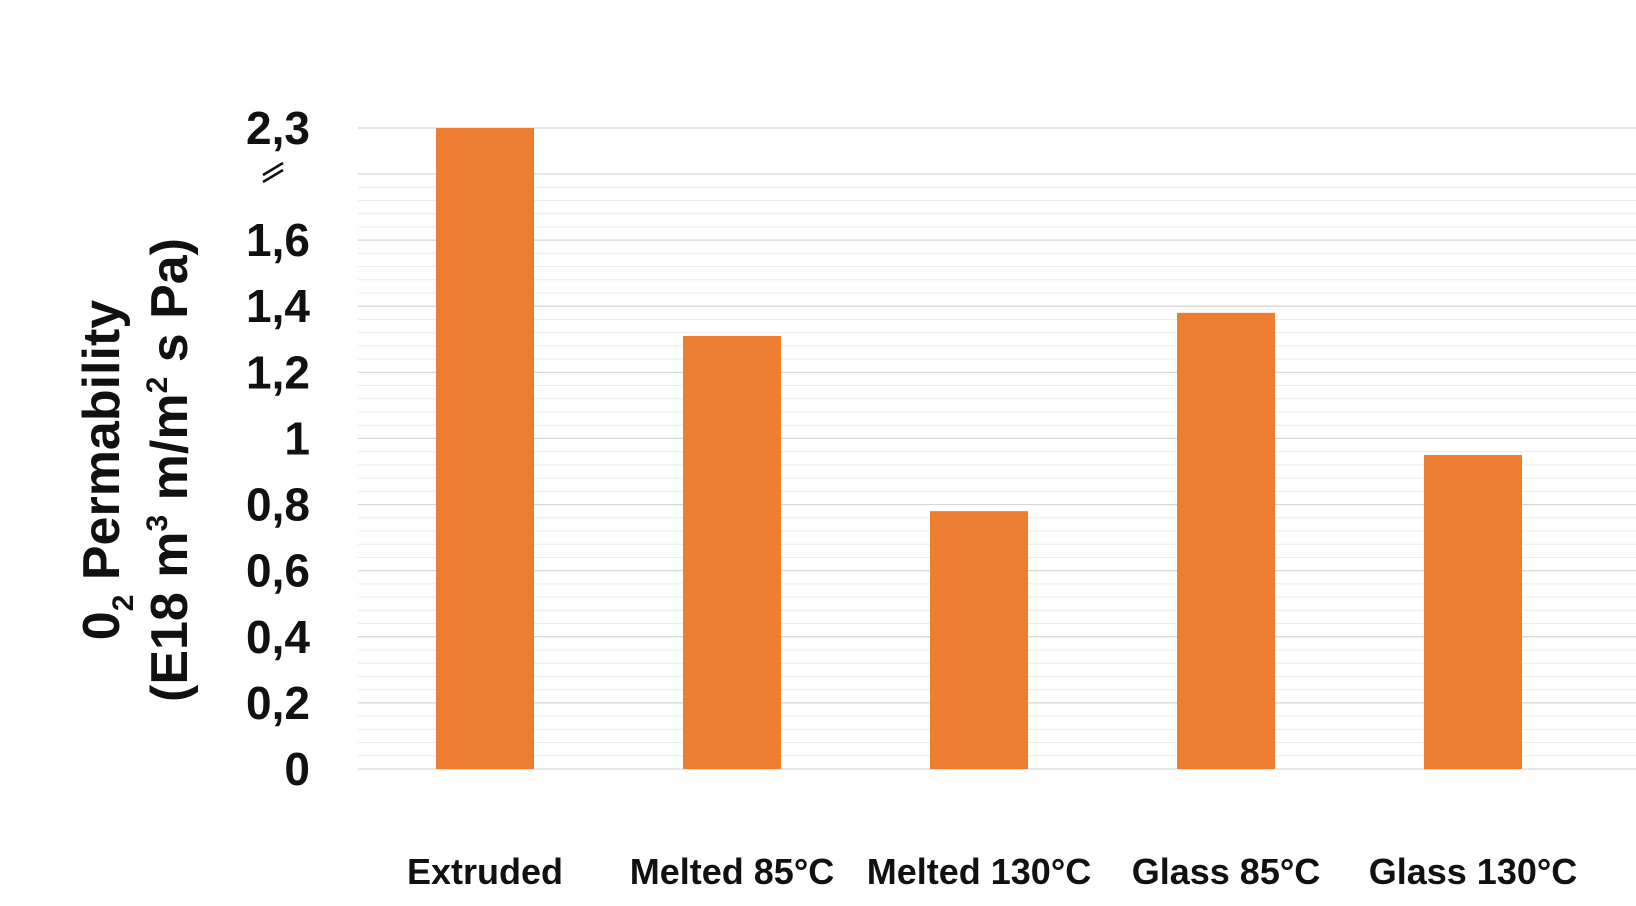 The image size is (1636, 906). What do you see at coordinates (278, 505) in the screenshot?
I see `y-tick-label: 0,8` at bounding box center [278, 505].